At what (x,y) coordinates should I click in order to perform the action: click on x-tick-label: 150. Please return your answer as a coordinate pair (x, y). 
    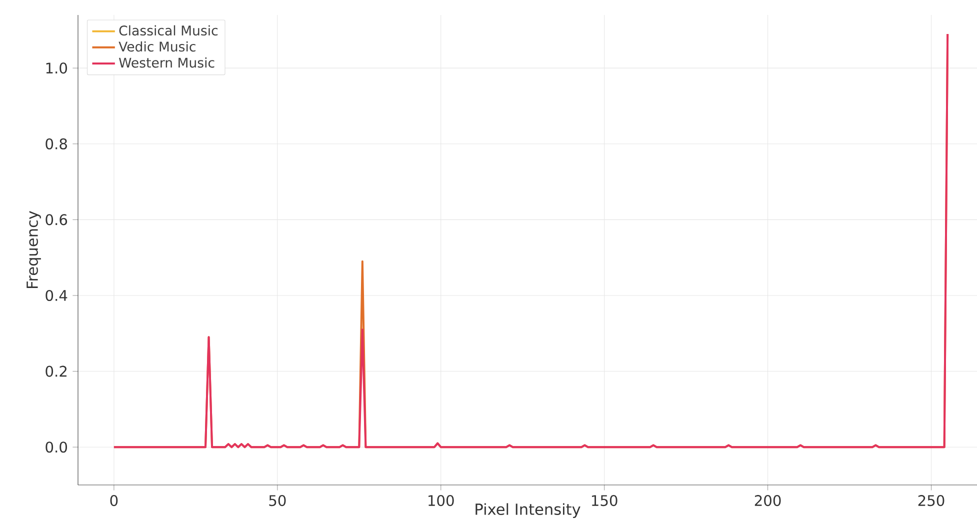
    Looking at the image, I should click on (605, 500).